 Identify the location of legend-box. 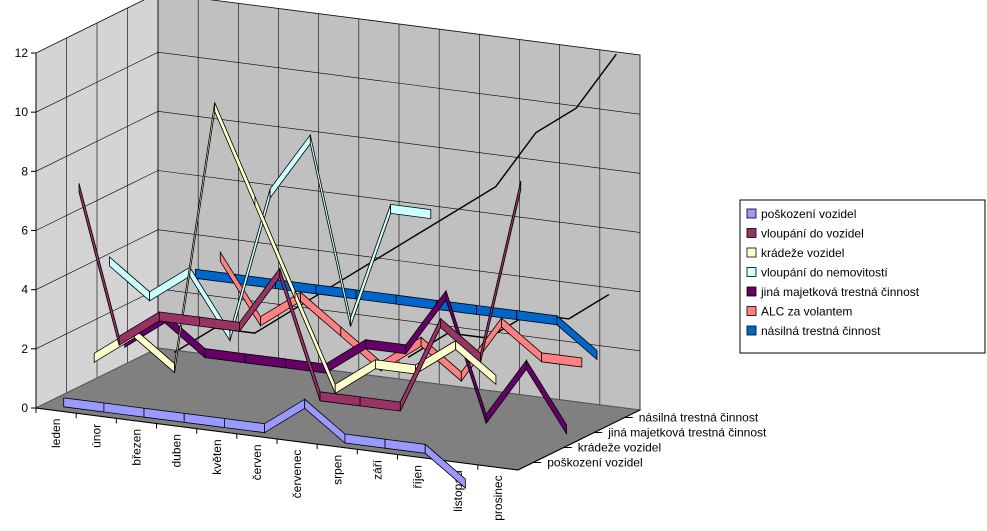
(862, 276).